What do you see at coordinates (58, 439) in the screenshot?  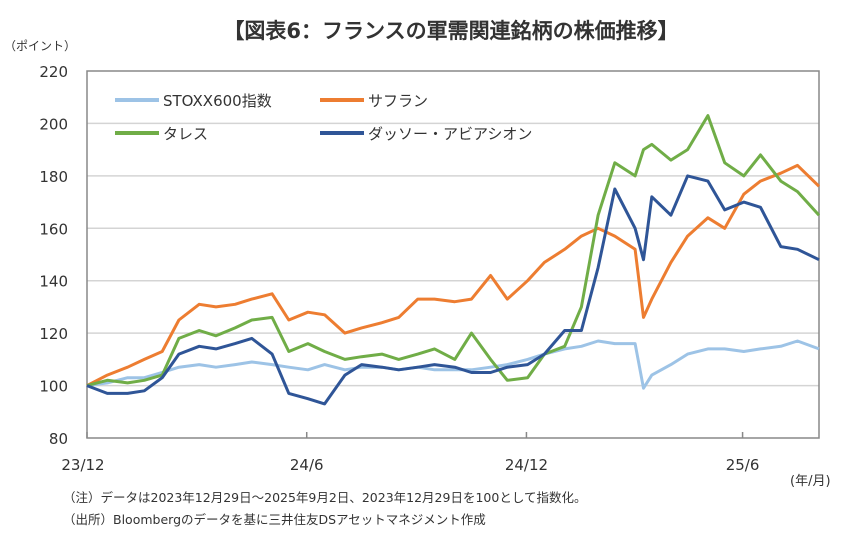 I see `y-tick-label: 80` at bounding box center [58, 439].